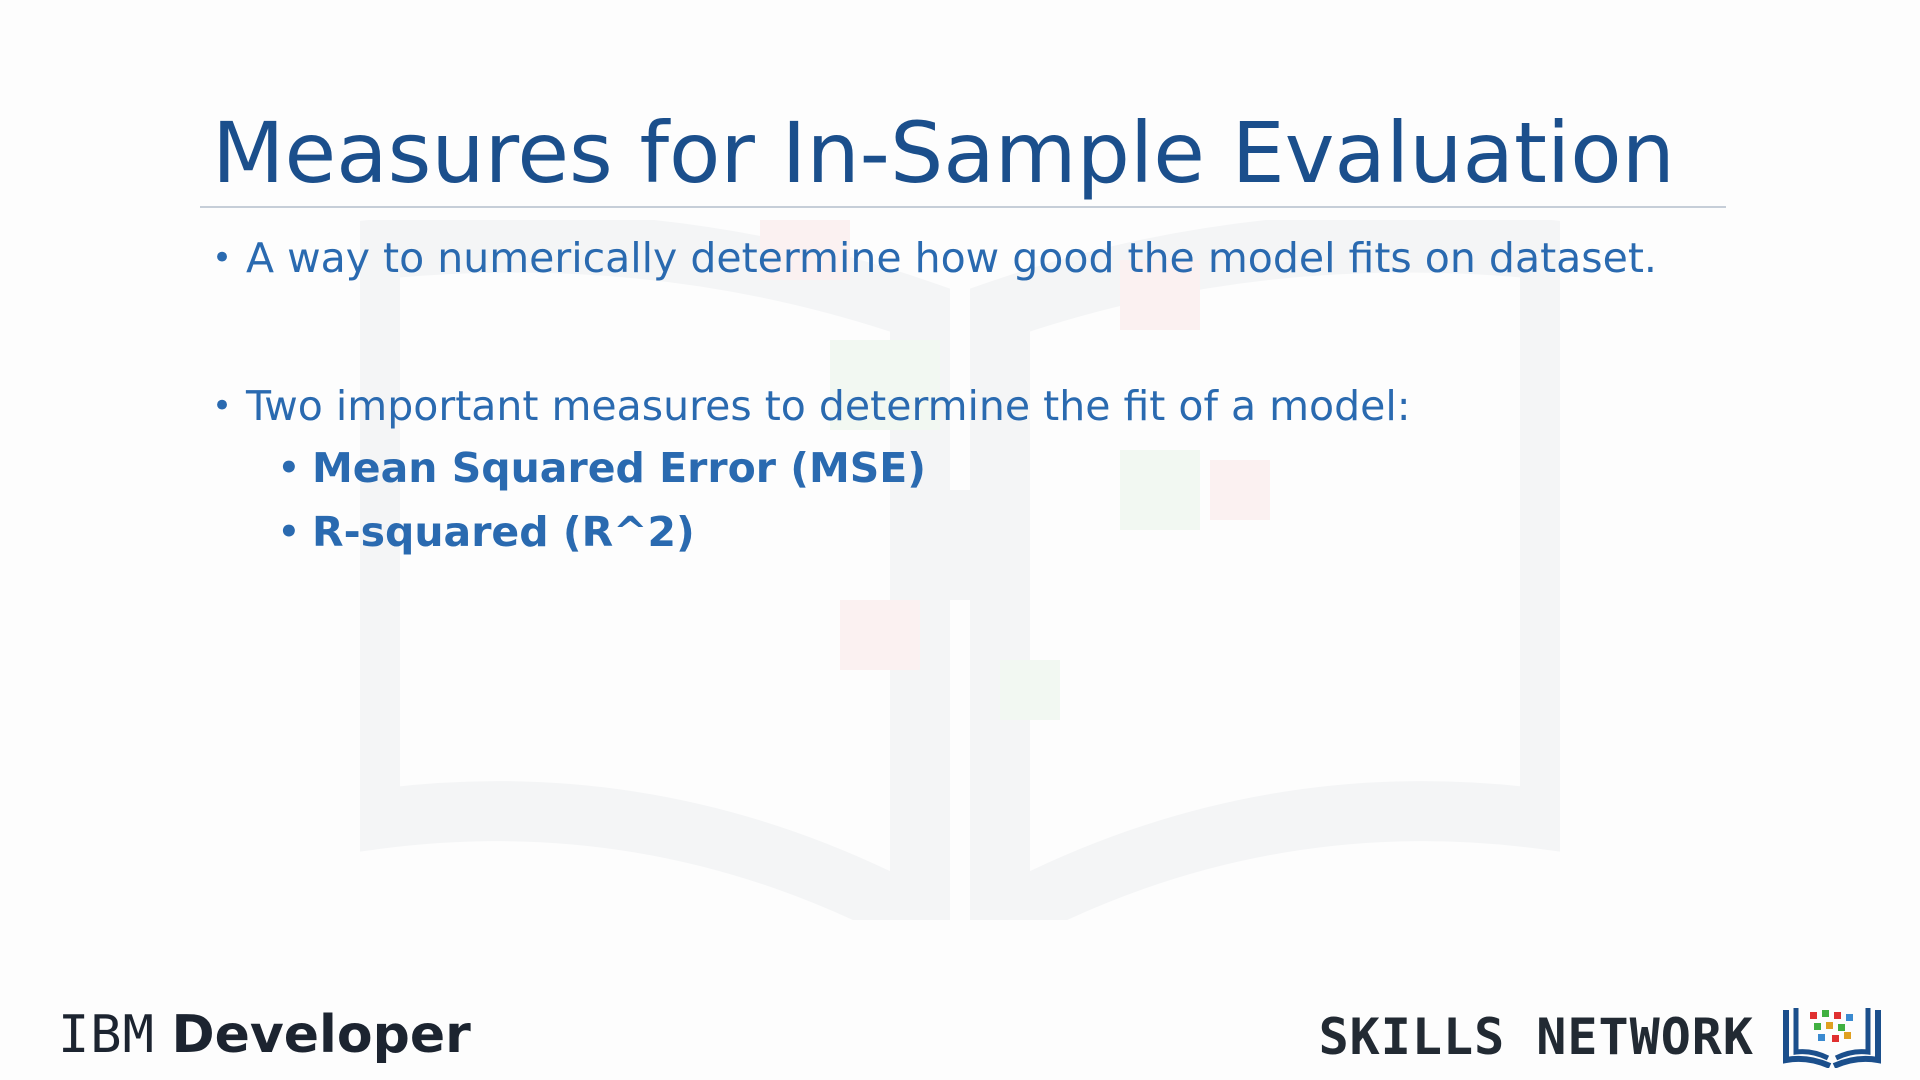  Describe the element at coordinates (963, 207) in the screenshot. I see `title-divider` at that location.